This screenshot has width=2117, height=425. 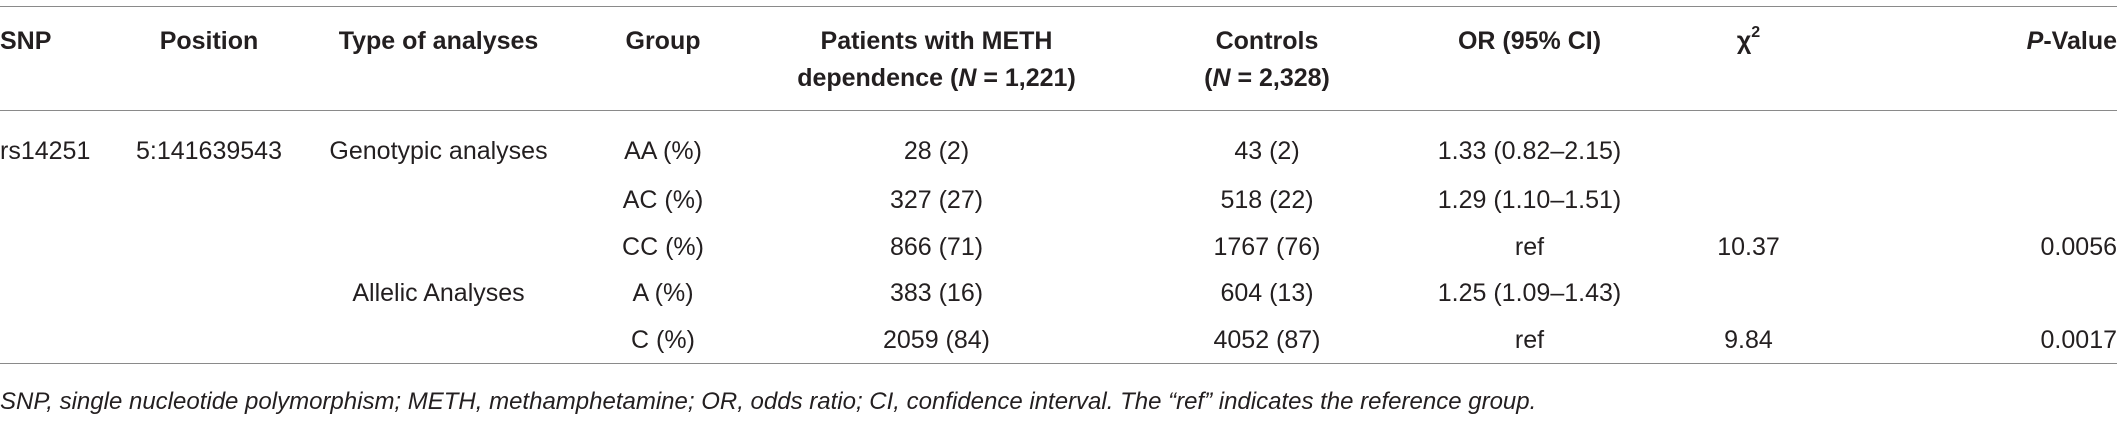 I want to click on cell-group: AC (%), so click(x=663, y=200).